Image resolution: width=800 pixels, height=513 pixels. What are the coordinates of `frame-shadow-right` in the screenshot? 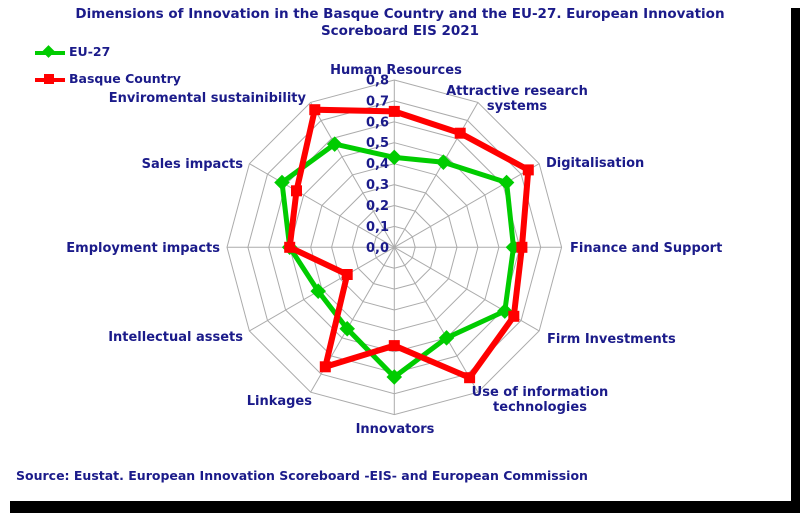 It's located at (795, 260).